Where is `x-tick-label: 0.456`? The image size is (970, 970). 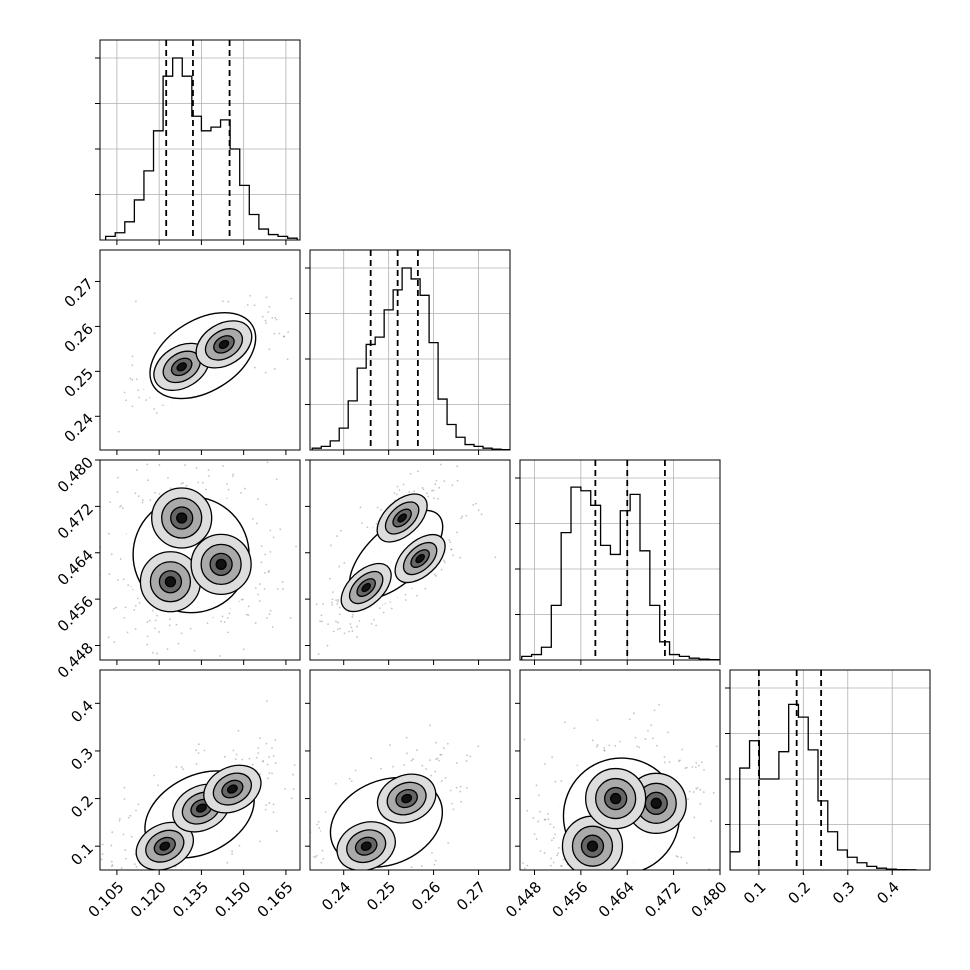 x-tick-label: 0.456 is located at coordinates (570, 899).